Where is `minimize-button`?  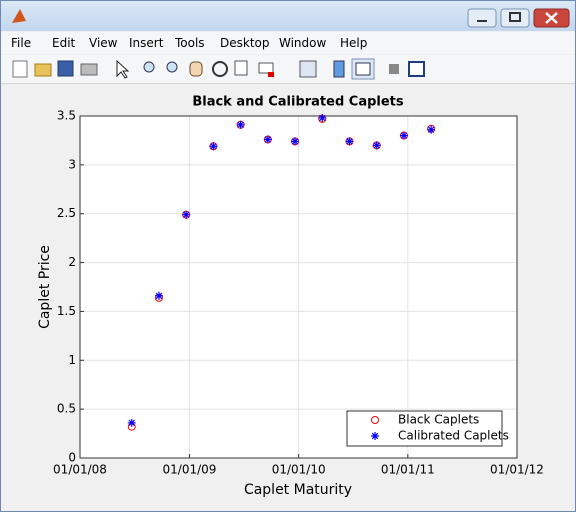 minimize-button is located at coordinates (482, 18).